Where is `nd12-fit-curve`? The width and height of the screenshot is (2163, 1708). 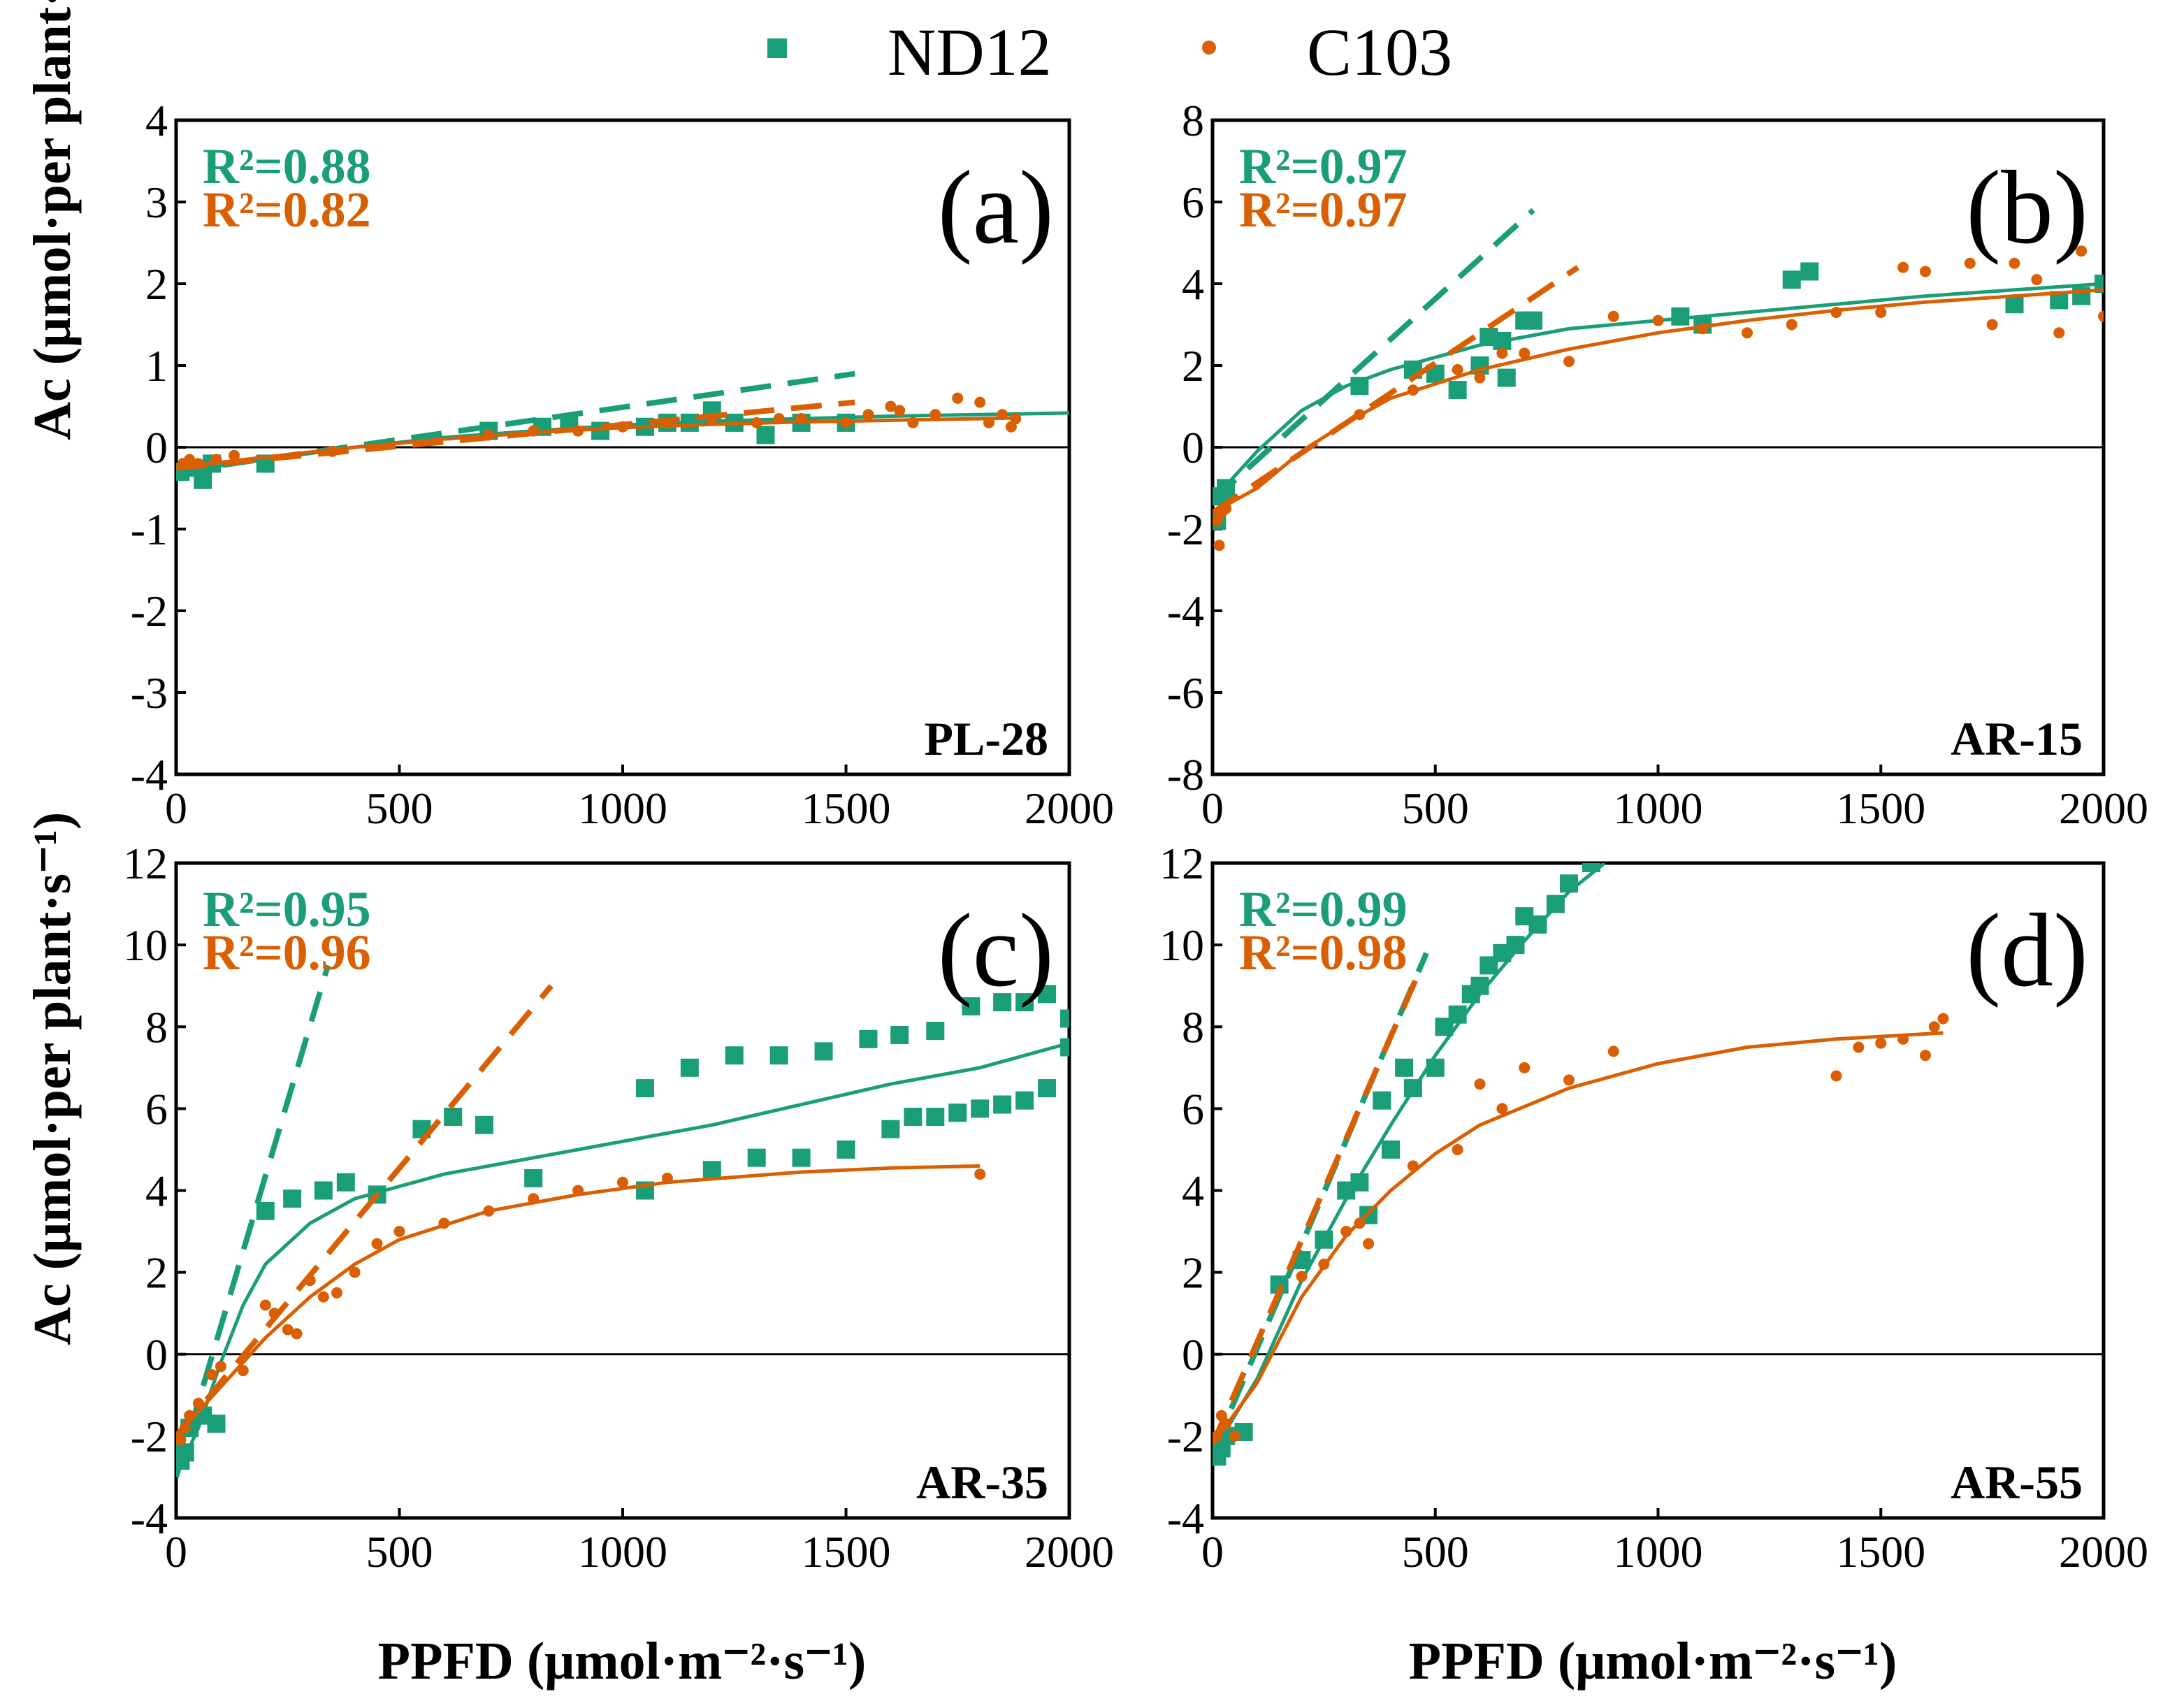 nd12-fit-curve is located at coordinates (1658, 392).